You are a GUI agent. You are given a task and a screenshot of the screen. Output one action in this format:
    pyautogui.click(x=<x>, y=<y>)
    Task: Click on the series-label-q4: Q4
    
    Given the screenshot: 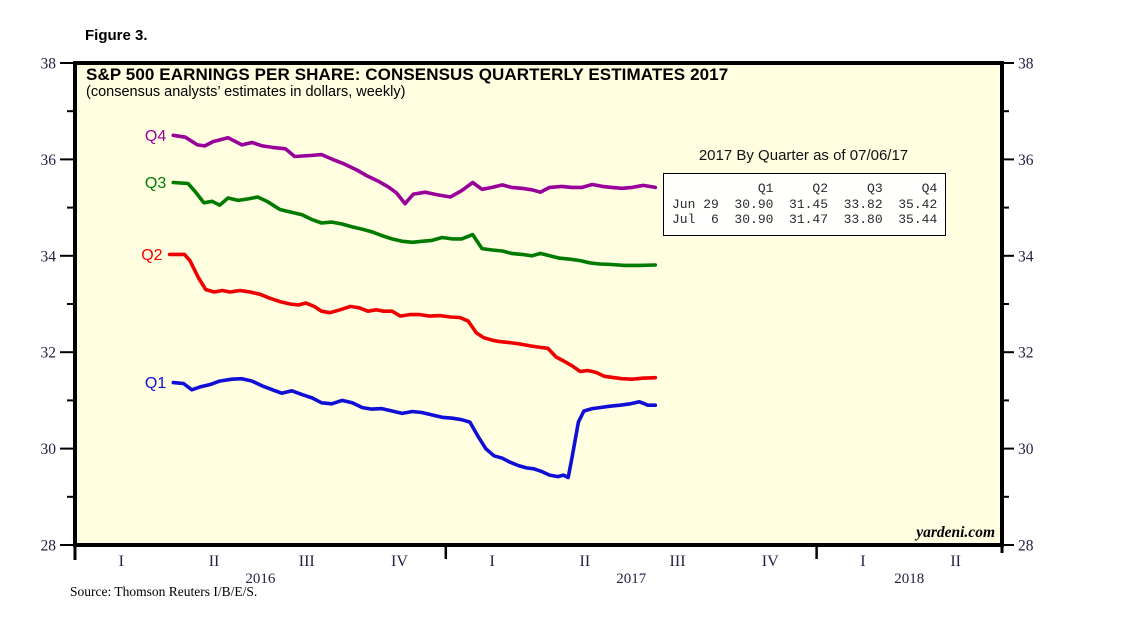 What is the action you would take?
    pyautogui.click(x=155, y=136)
    